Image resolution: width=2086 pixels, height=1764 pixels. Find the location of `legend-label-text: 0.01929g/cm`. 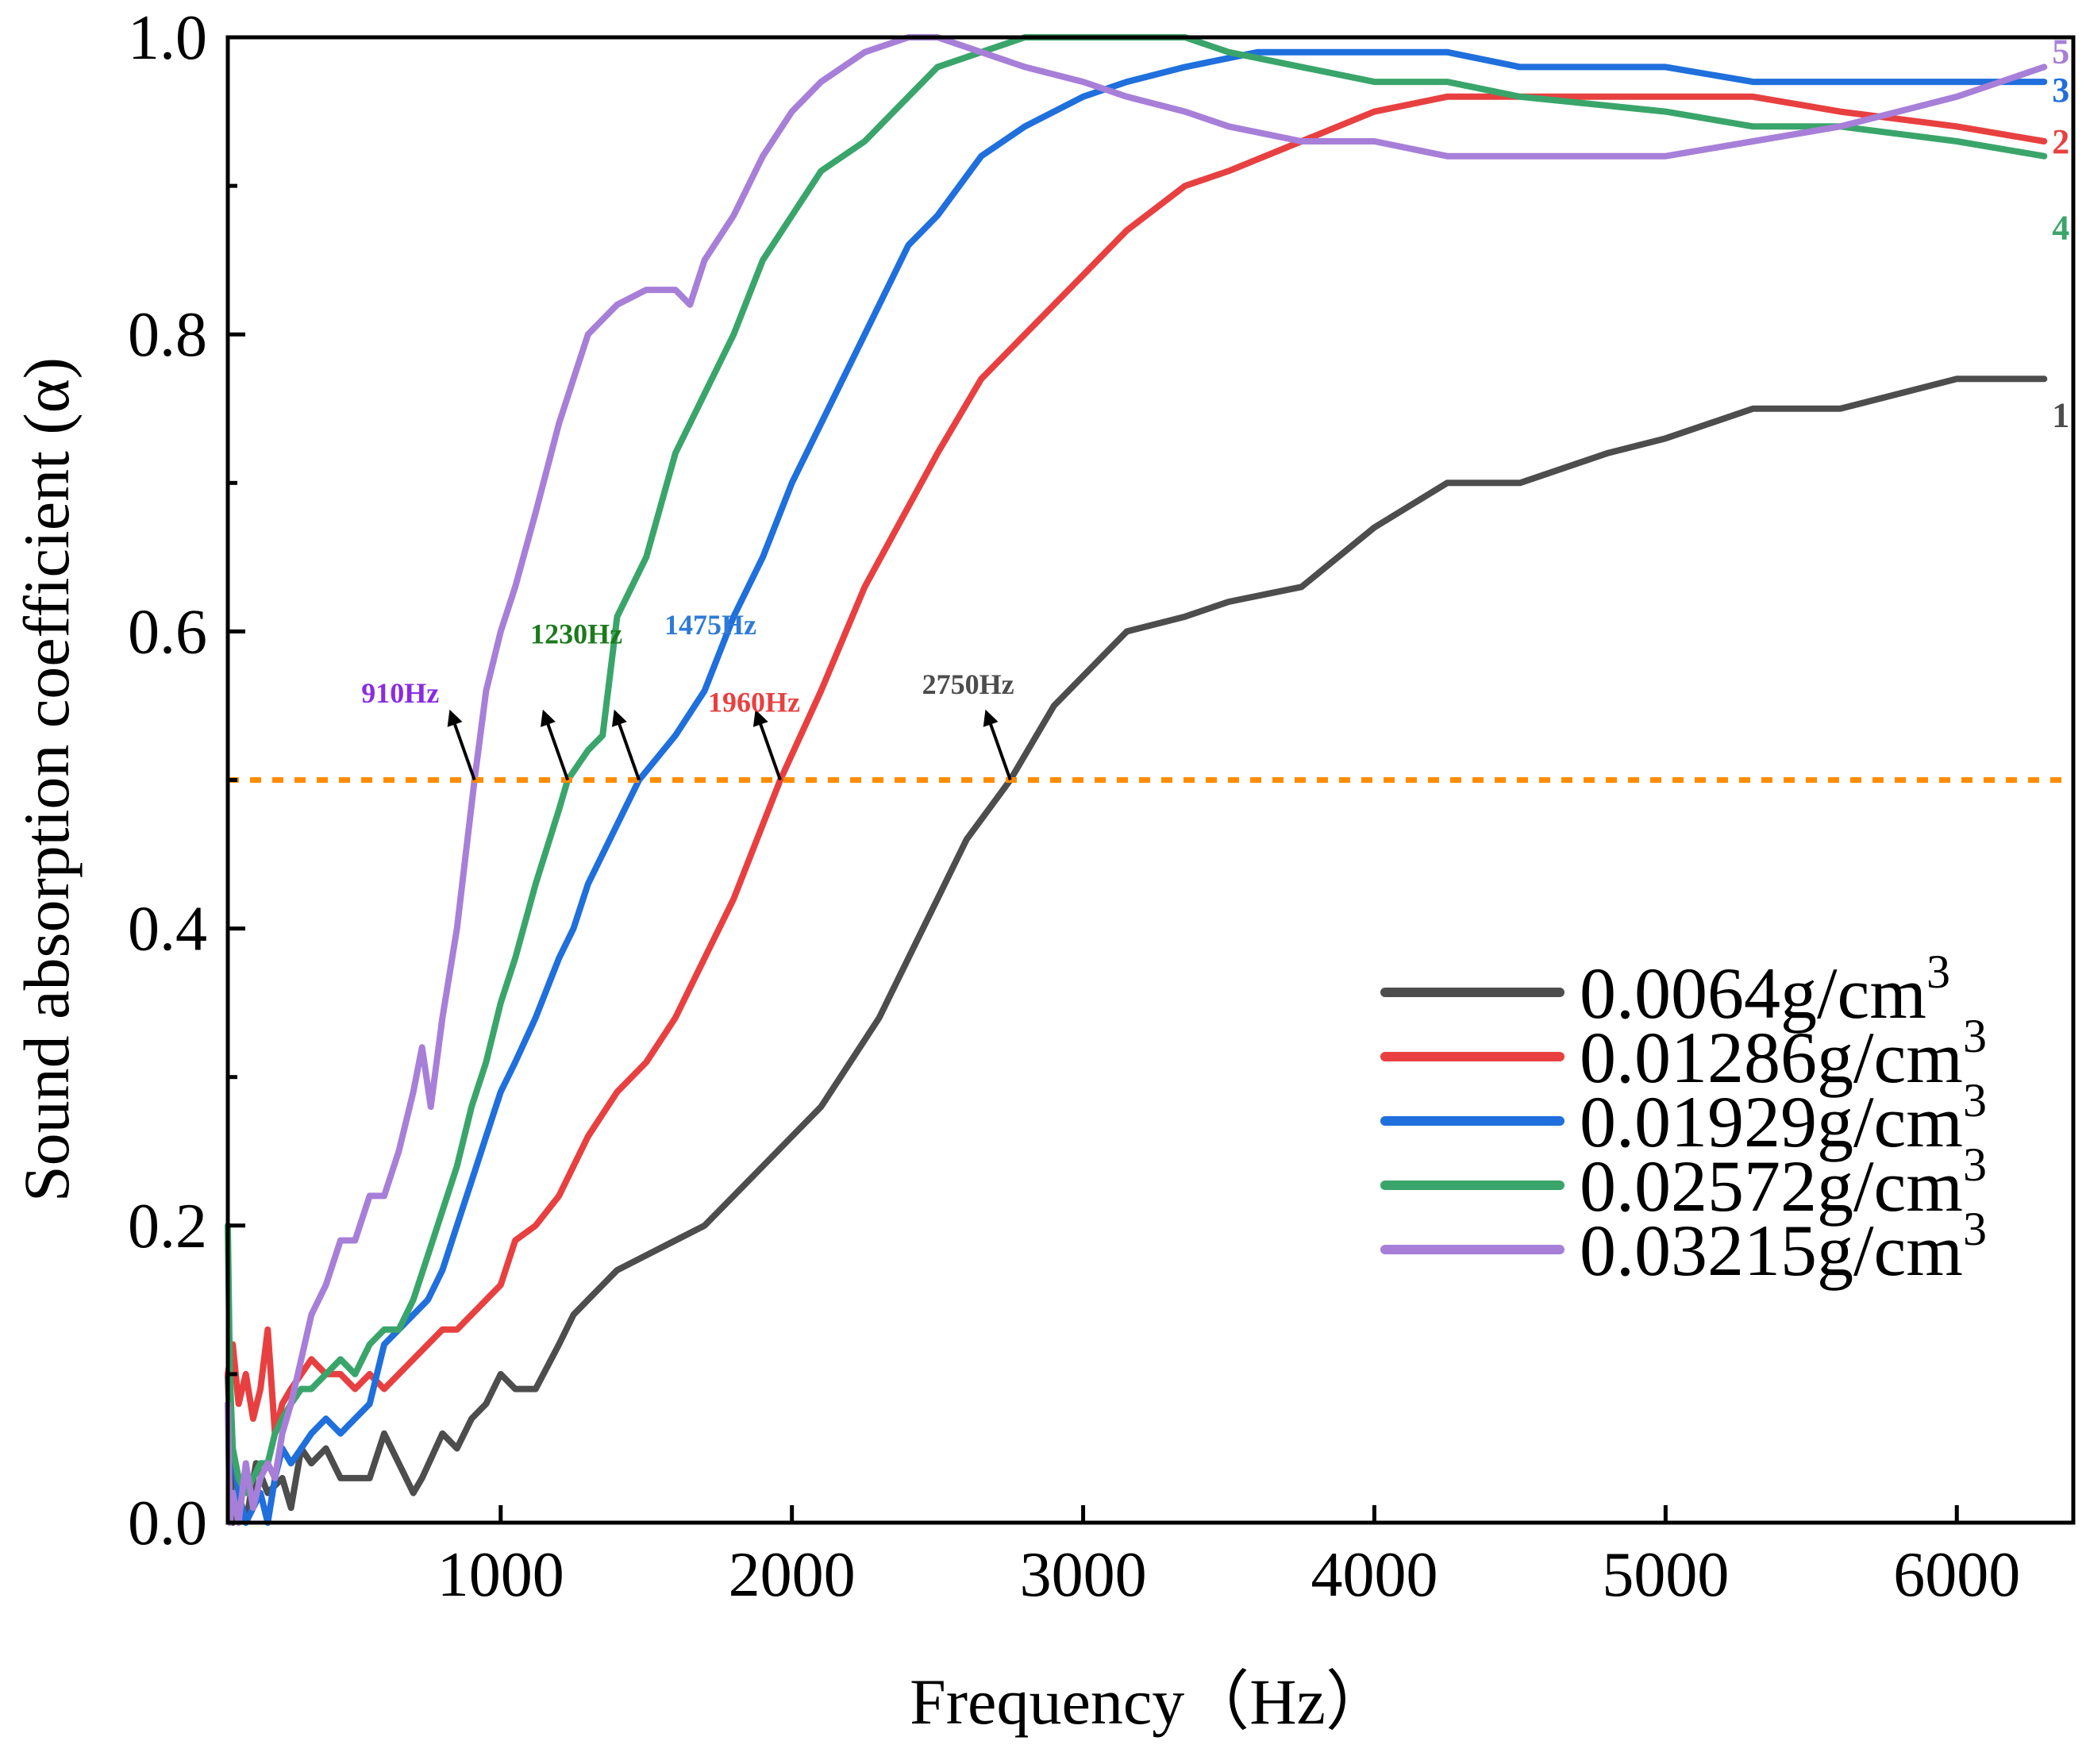

legend-label-text: 0.01929g/cm is located at coordinates (1771, 1121).